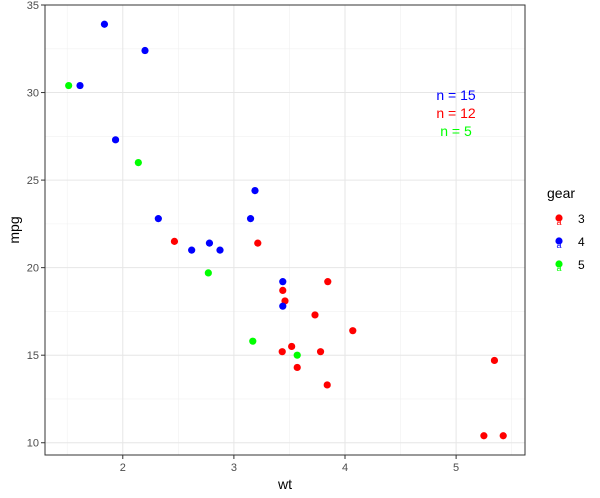 Image resolution: width=600 pixels, height=498 pixels. Describe the element at coordinates (581, 242) in the screenshot. I see `legend-label: 4` at that location.